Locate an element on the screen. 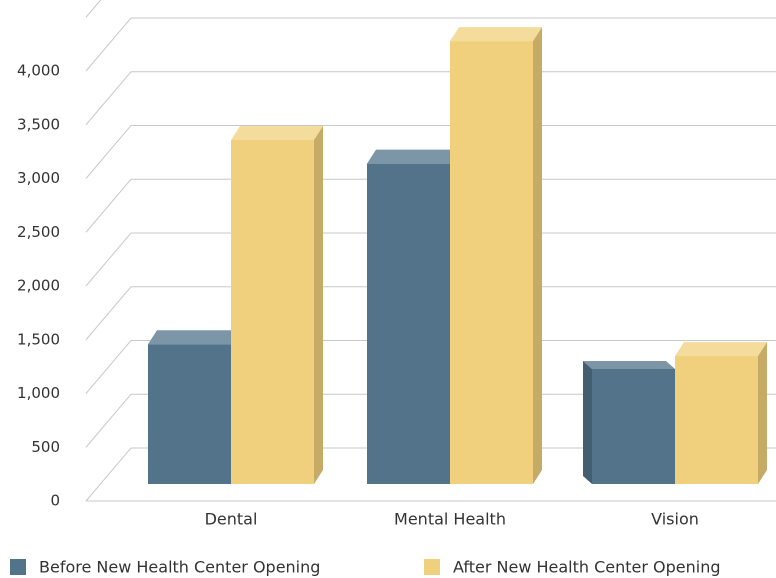 This screenshot has width=776, height=578. bar-before-vision is located at coordinates (629, 422).